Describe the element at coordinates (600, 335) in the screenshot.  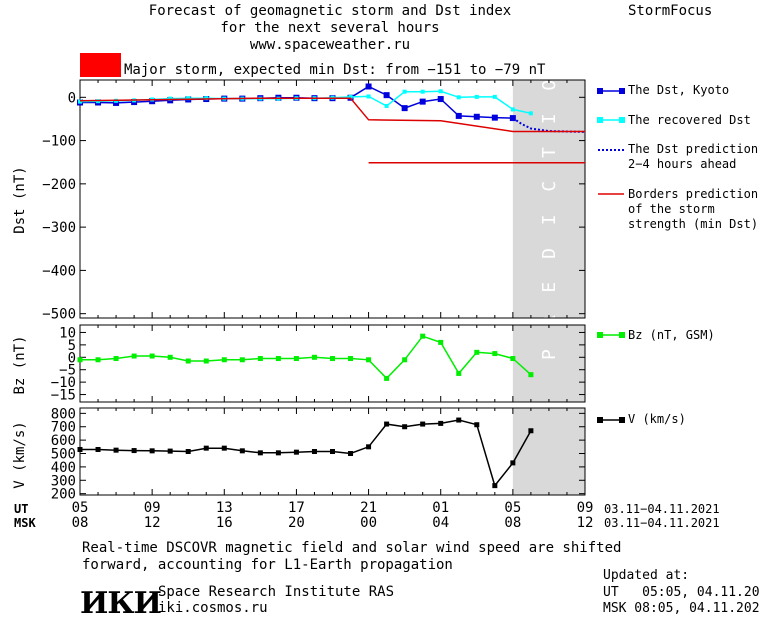
I see `legend-bz-glyph-marker` at that location.